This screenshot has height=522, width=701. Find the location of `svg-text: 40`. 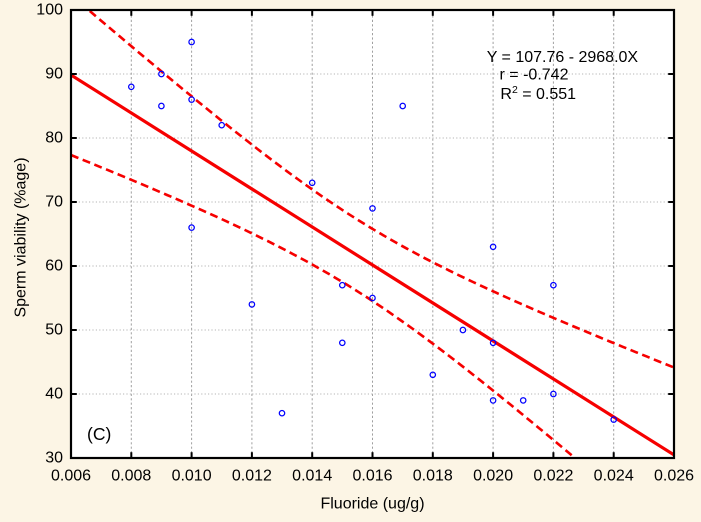

svg-text: 40 is located at coordinates (54, 394).